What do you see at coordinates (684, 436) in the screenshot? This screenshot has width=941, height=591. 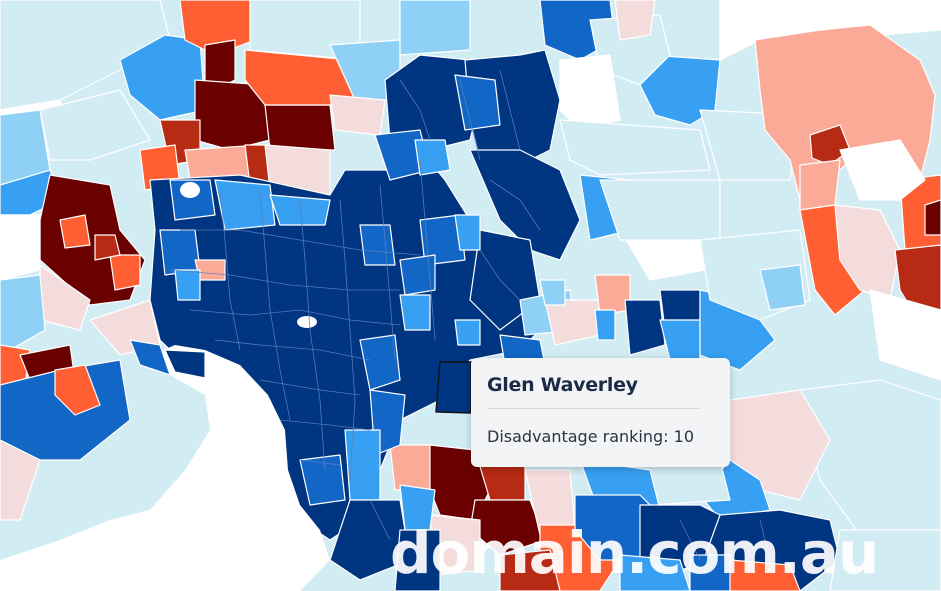 I see `tooltip-value: 10` at bounding box center [684, 436].